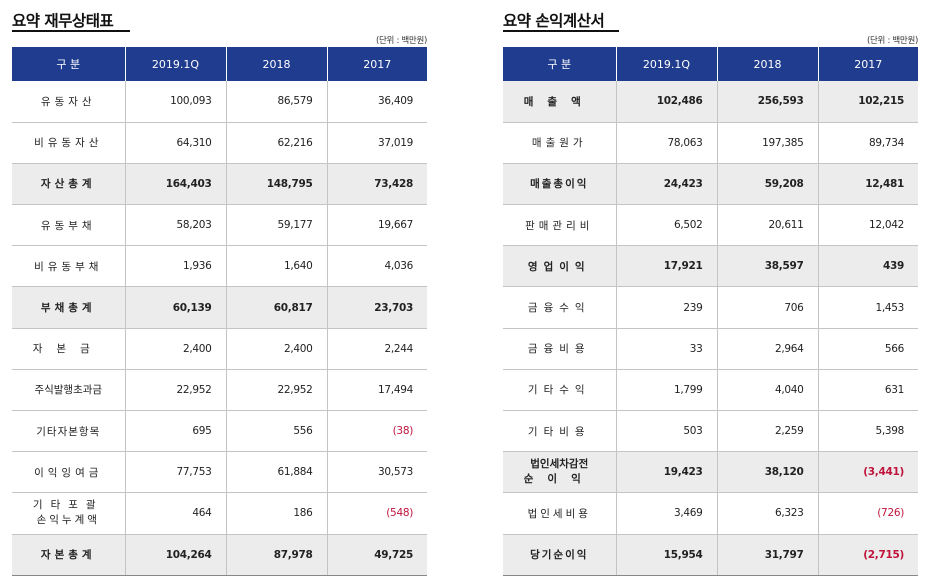 This screenshot has height=588, width=930. What do you see at coordinates (219, 307) in the screenshot?
I see `table-row-total: 부채총계 60,139 60,817 23,703` at bounding box center [219, 307].